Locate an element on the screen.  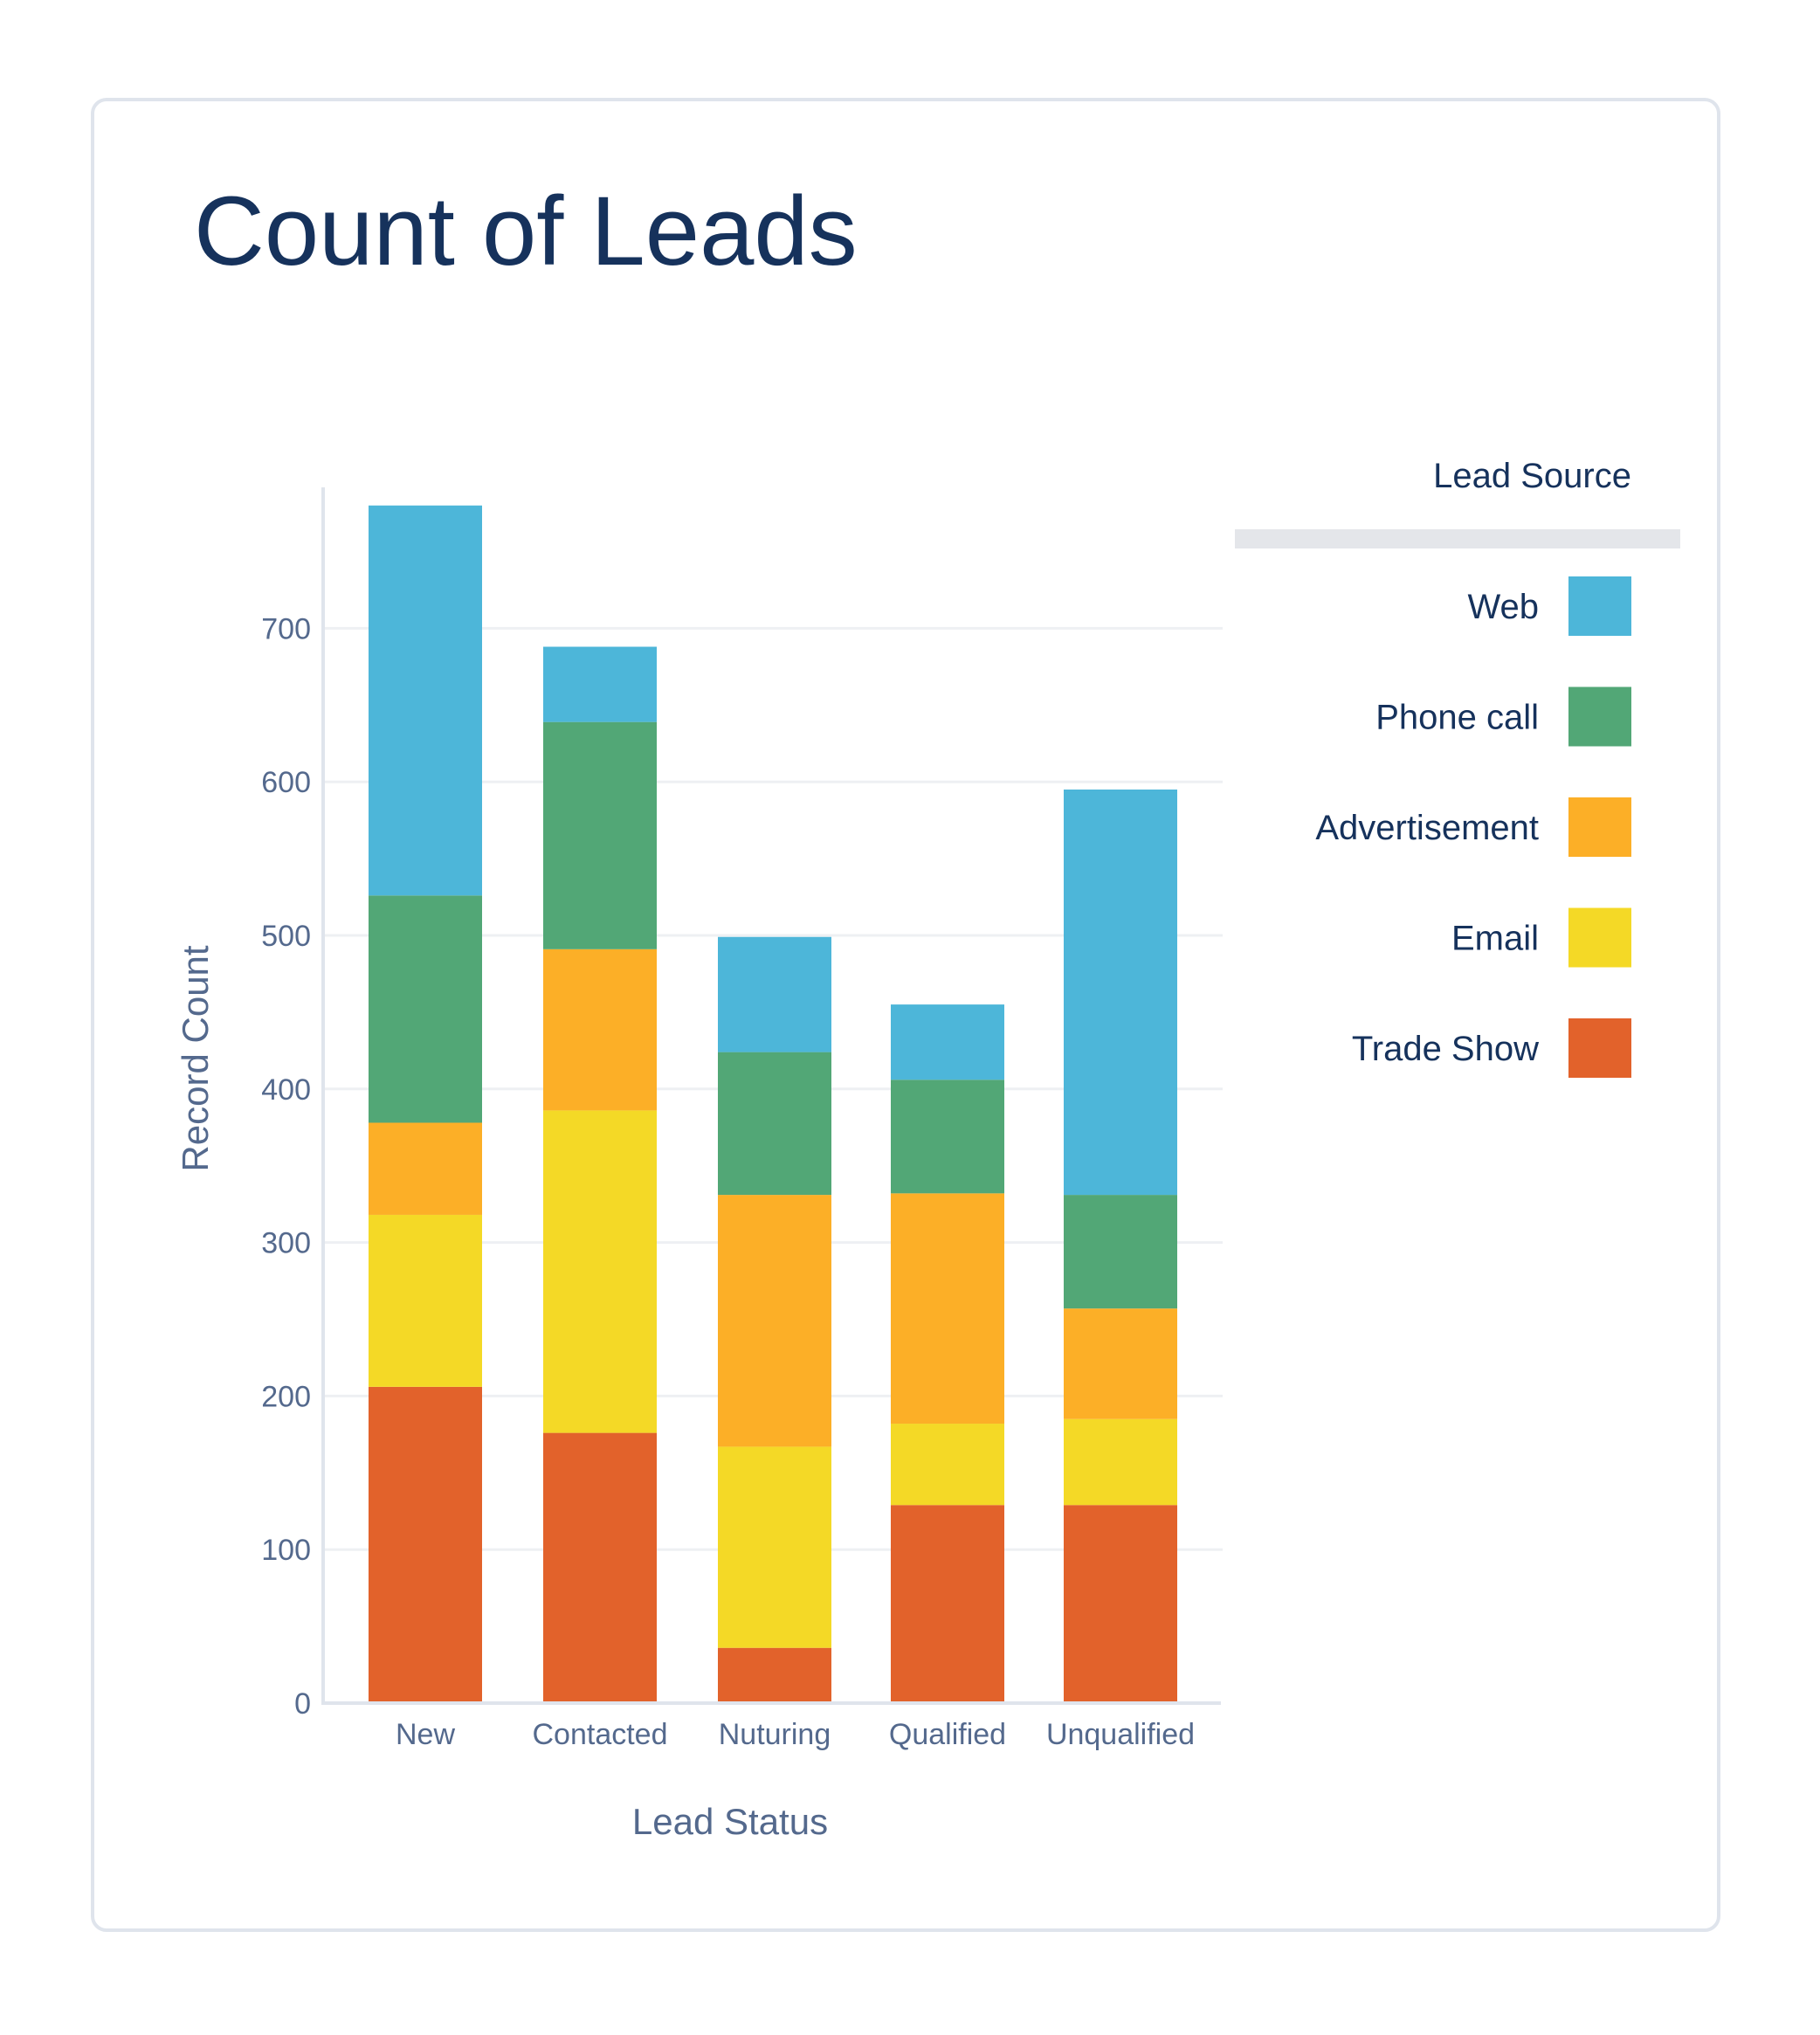
y-tick-label: 200 is located at coordinates (286, 1396).